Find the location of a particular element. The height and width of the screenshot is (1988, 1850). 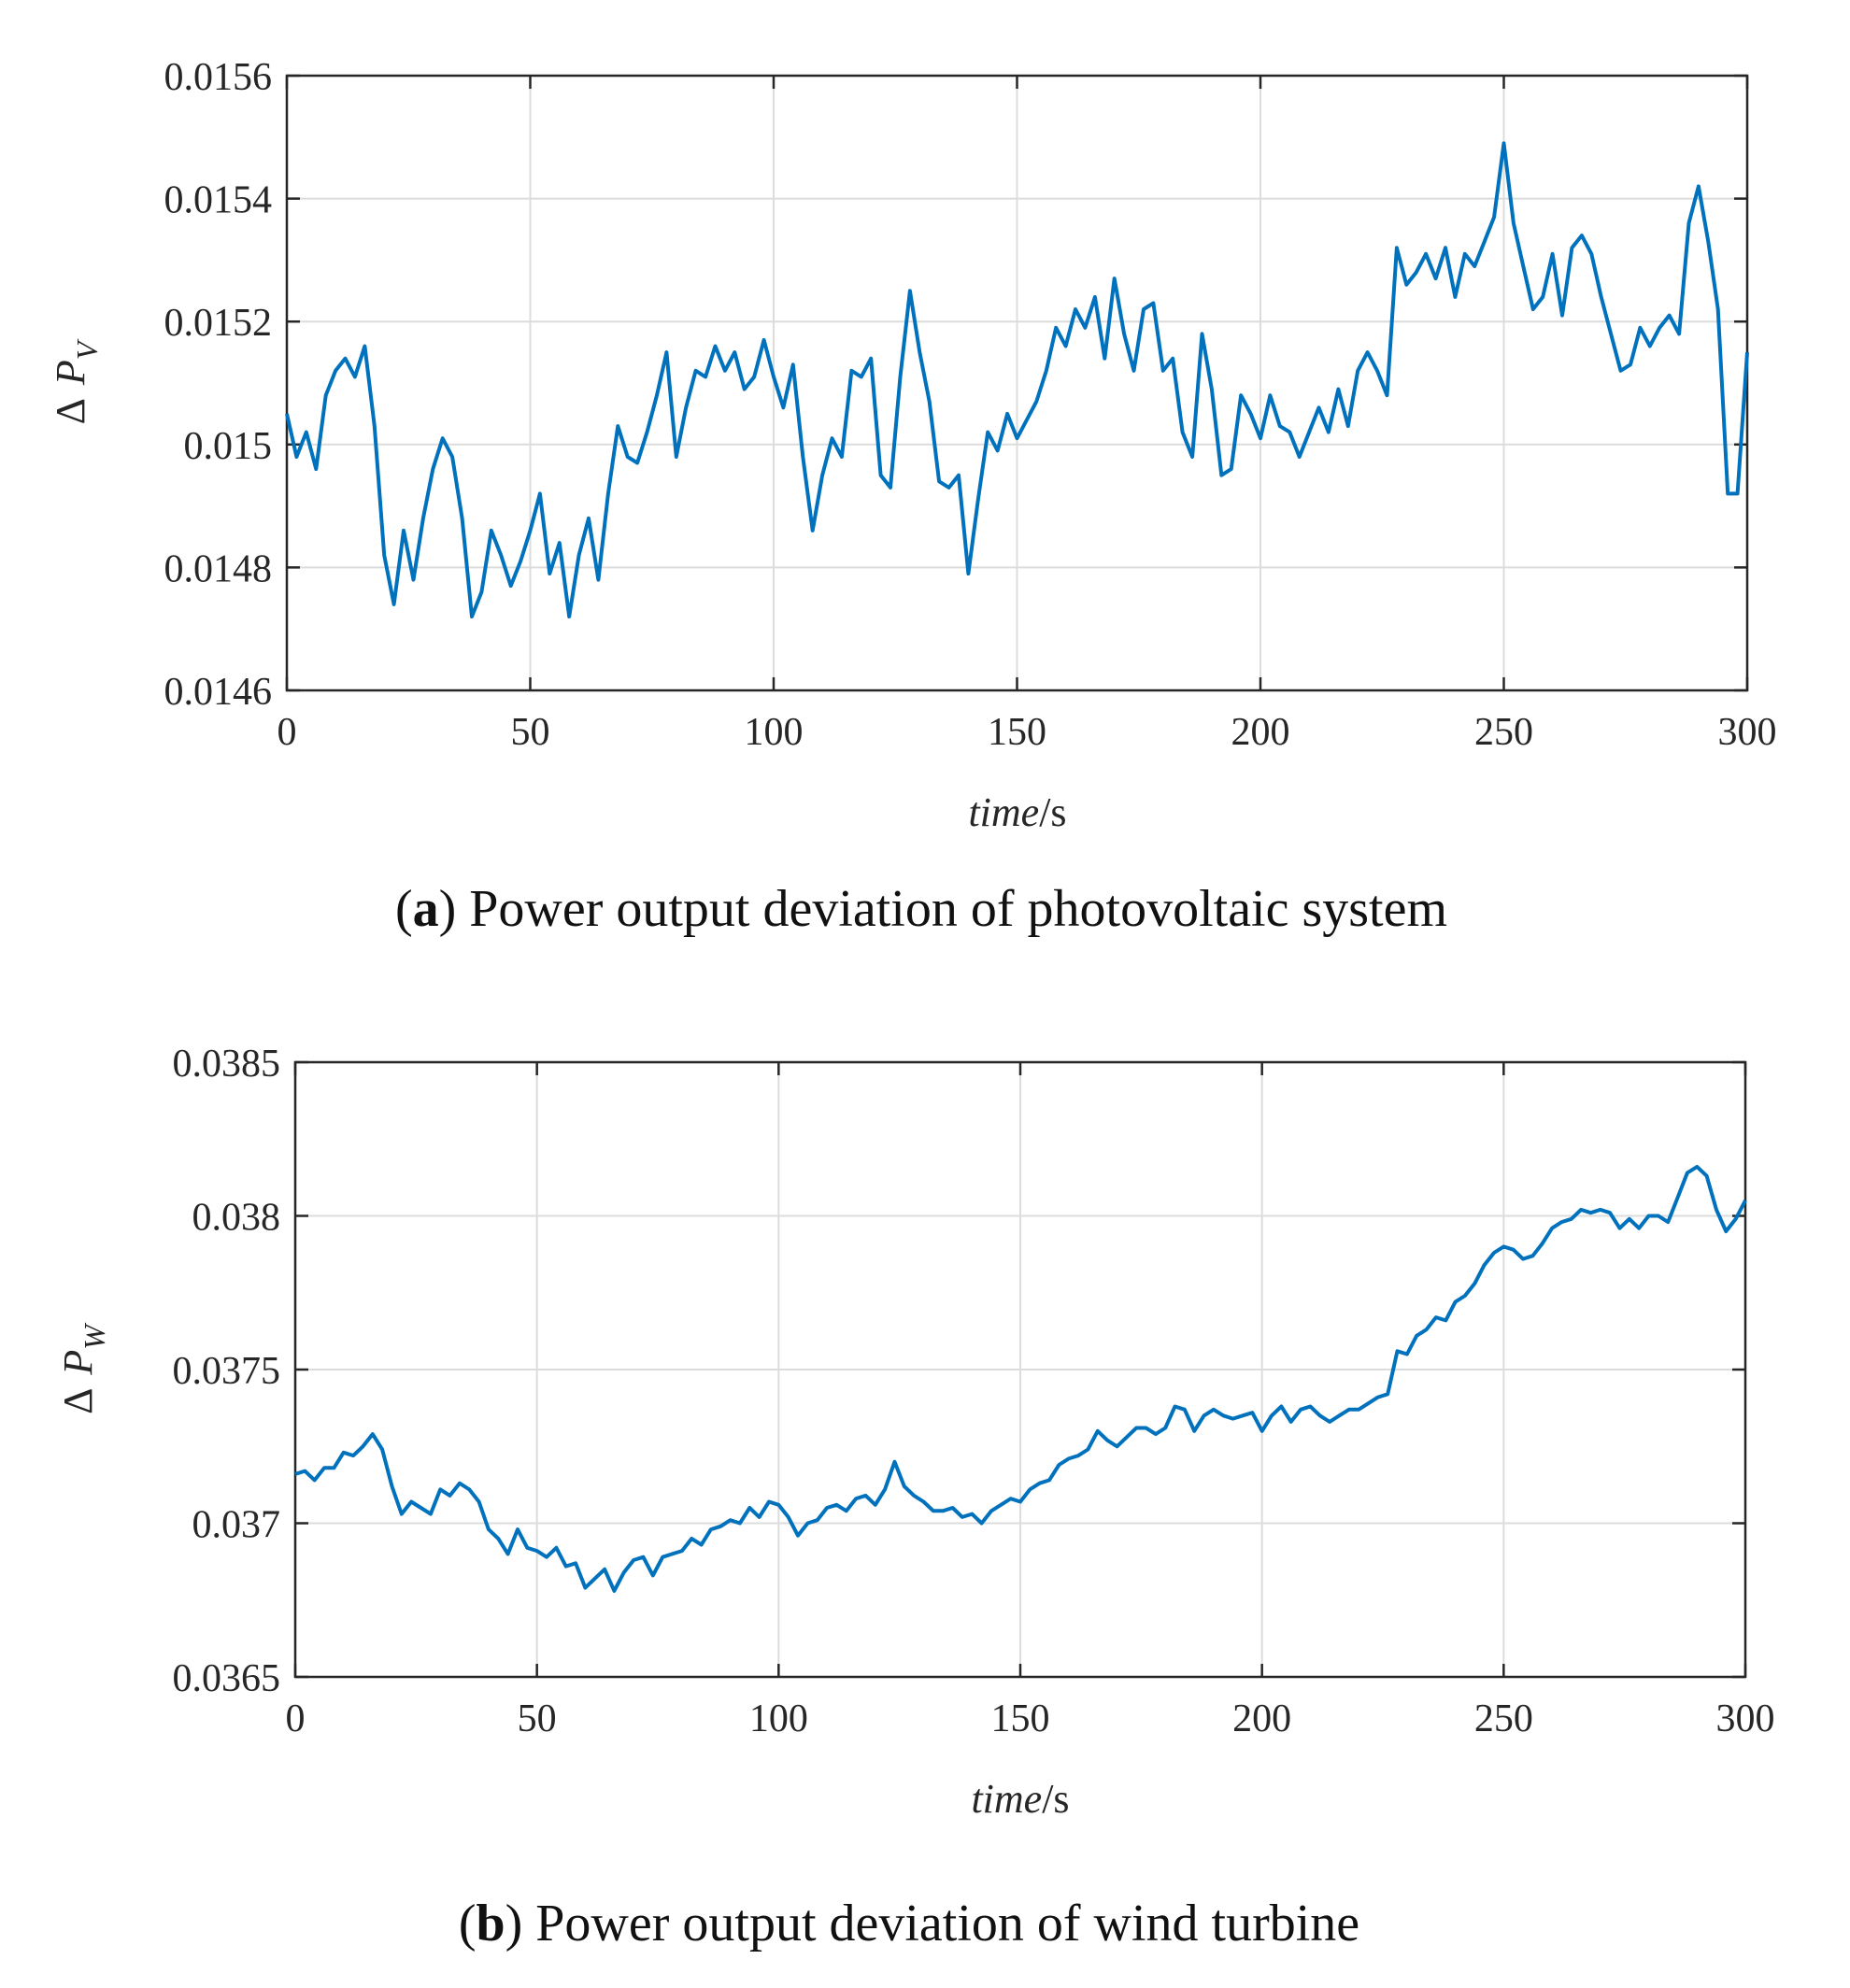

y-axis-label-b-symbol: P is located at coordinates (78, 1363).